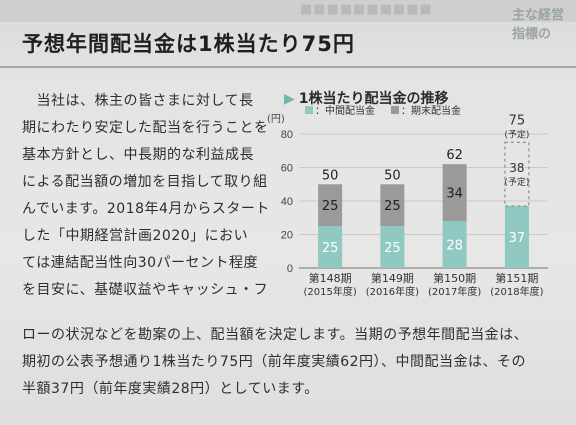 The width and height of the screenshot is (576, 425). Describe the element at coordinates (135, 236) in the screenshot. I see `body-line: した「中期経営計画2020」におい` at that location.